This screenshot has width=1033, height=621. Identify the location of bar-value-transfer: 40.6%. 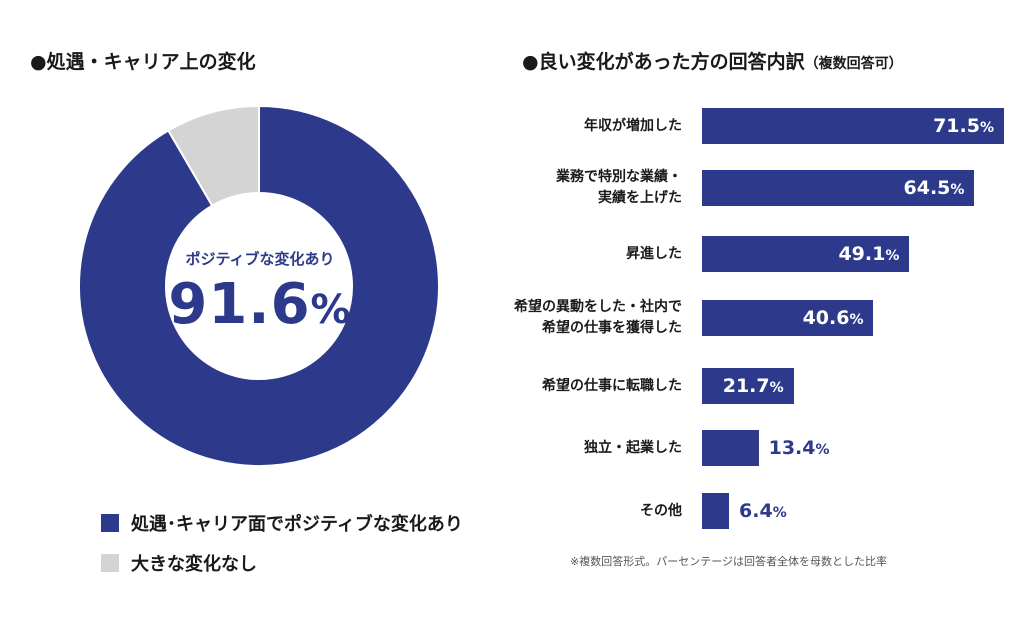
(808, 319).